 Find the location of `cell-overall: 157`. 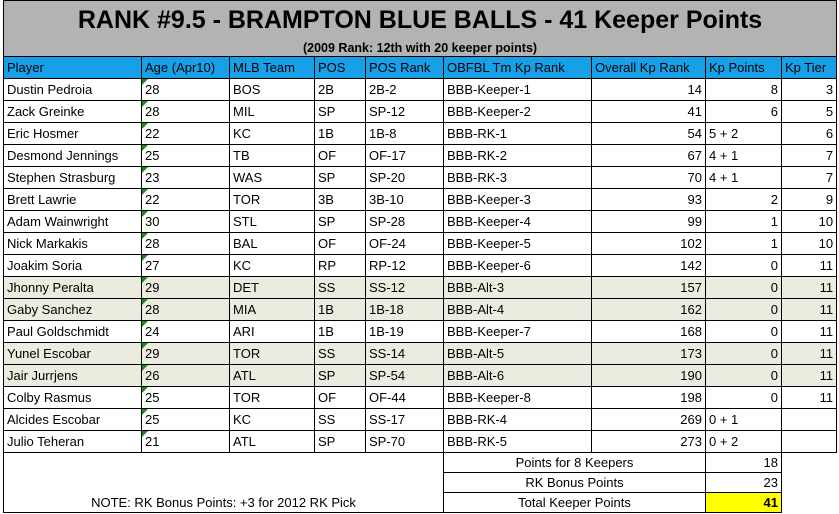

cell-overall: 157 is located at coordinates (648, 287).